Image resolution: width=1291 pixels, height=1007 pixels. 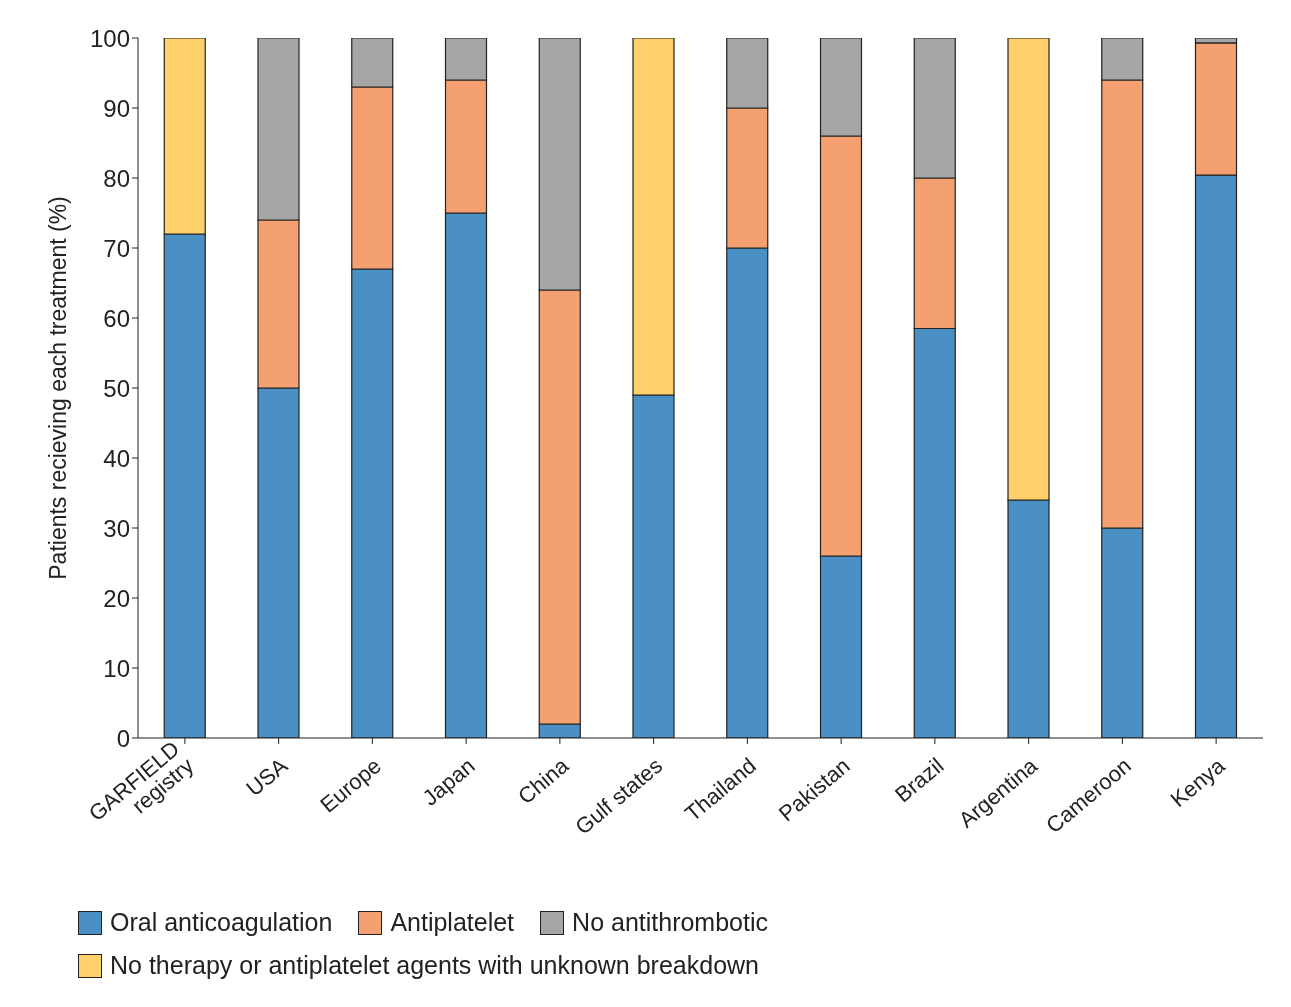 What do you see at coordinates (452, 922) in the screenshot?
I see `legend-label: Antiplatelet` at bounding box center [452, 922].